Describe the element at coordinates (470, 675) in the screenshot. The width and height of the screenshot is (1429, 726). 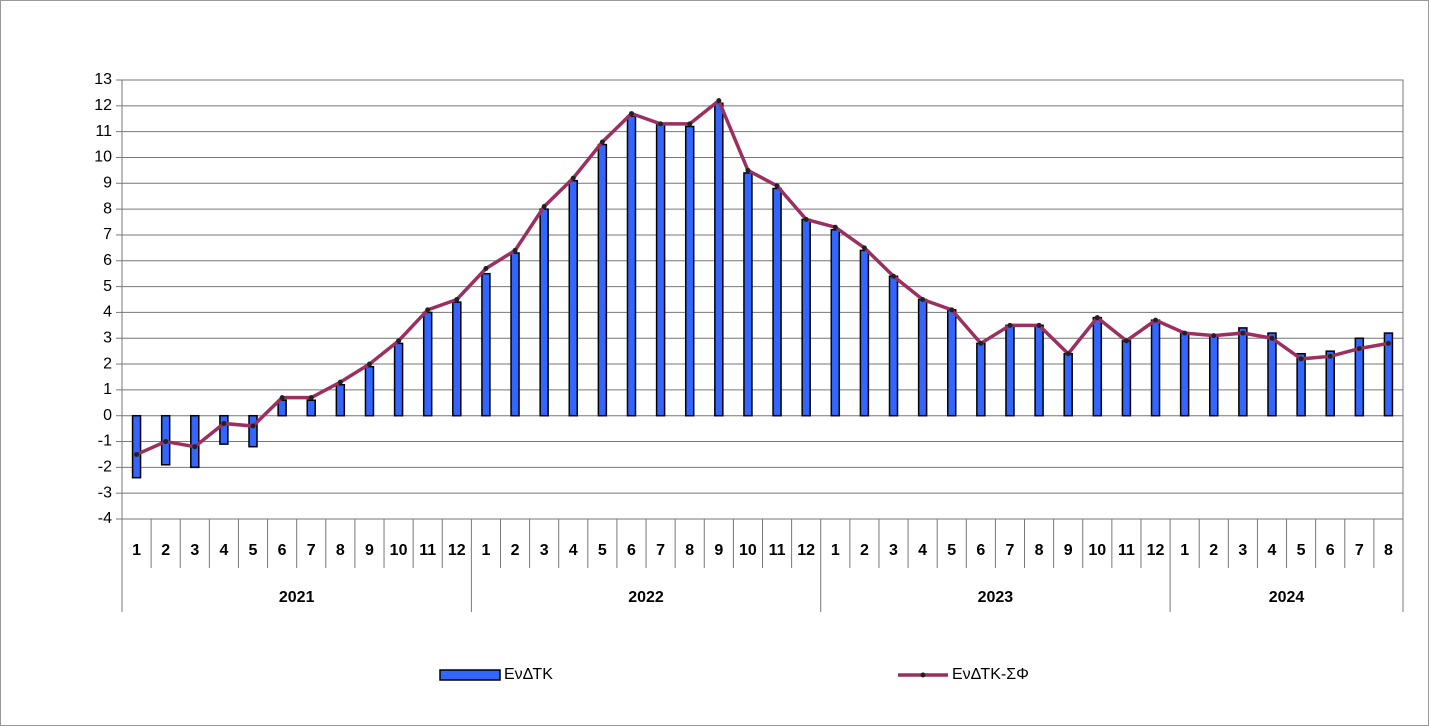
I see `legend-swatch` at that location.